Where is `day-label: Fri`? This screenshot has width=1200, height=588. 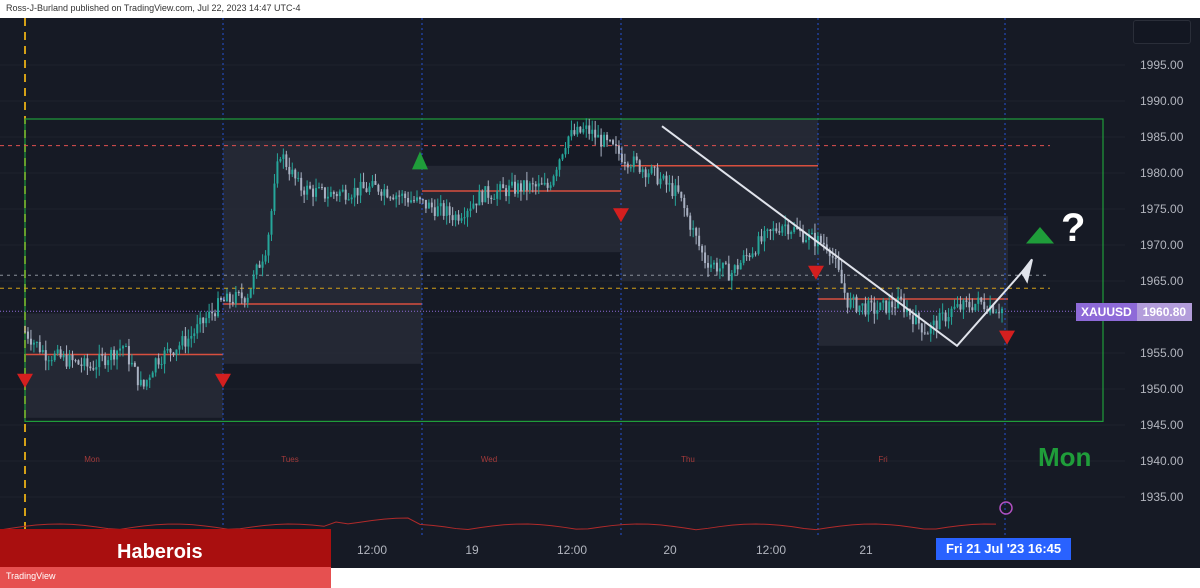
day-label: Fri is located at coordinates (883, 459).